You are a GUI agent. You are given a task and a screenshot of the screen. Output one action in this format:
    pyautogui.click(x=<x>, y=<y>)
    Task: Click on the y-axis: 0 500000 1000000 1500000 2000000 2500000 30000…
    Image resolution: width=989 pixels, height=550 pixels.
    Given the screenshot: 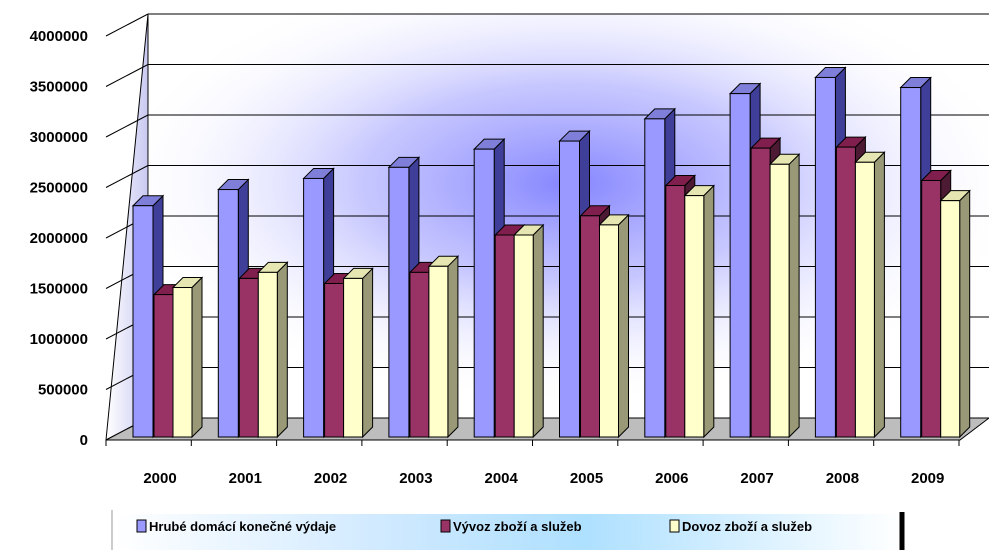 What is the action you would take?
    pyautogui.click(x=59, y=238)
    